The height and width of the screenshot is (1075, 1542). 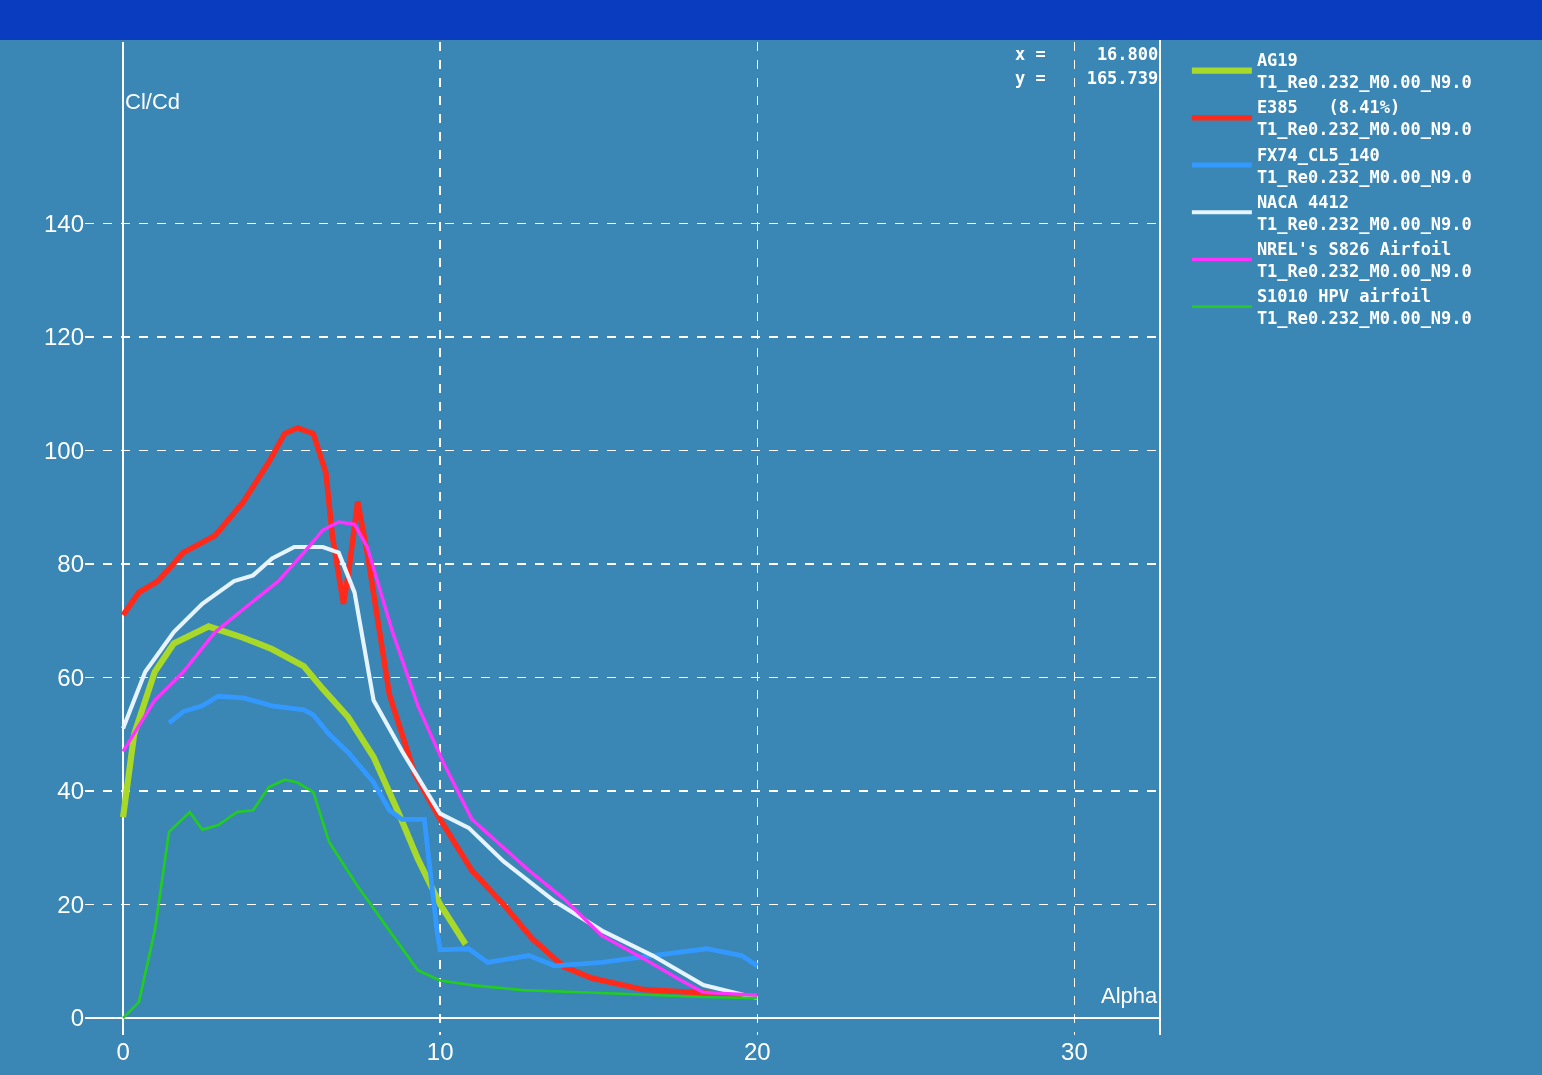 I want to click on x-tick-label: 0, so click(x=123, y=1051).